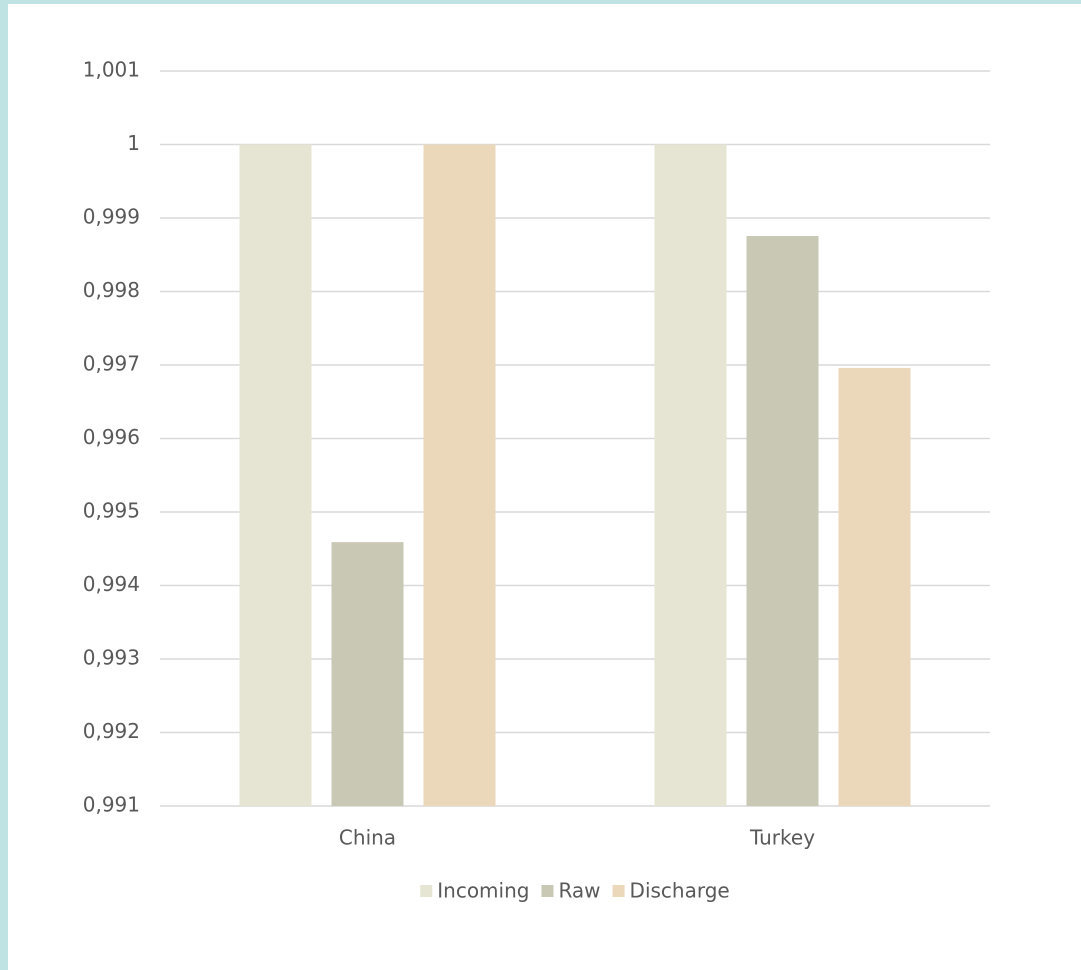 The image size is (1081, 970). What do you see at coordinates (111, 805) in the screenshot?
I see `y-tick-label: 0,991` at bounding box center [111, 805].